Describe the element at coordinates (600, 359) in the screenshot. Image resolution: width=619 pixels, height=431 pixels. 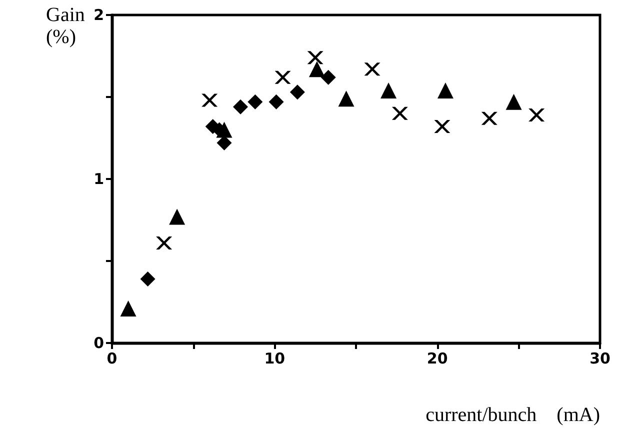
I see `x-tick-label: 30` at that location.